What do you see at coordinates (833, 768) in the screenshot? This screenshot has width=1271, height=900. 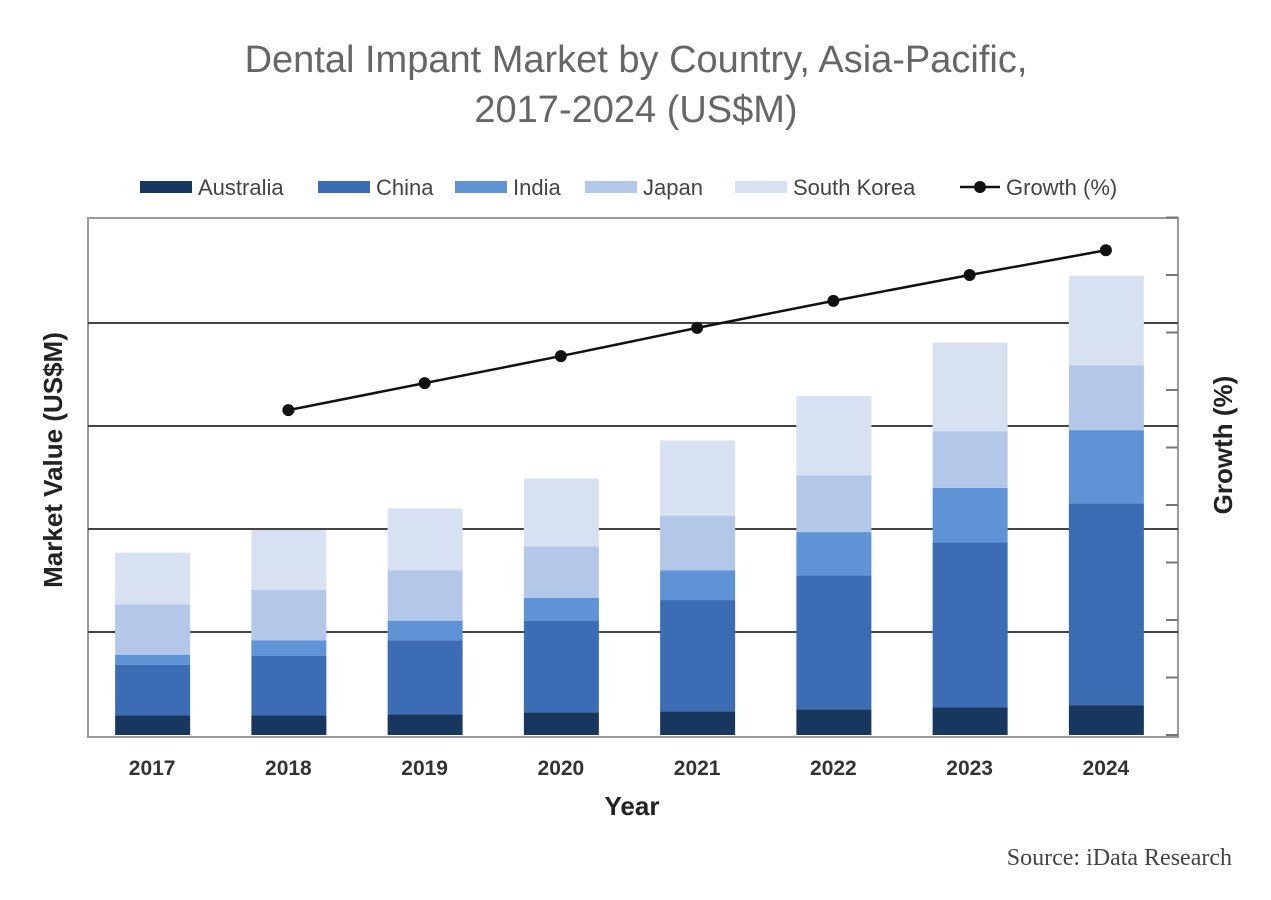 I see `x-tick-label: 2022` at bounding box center [833, 768].